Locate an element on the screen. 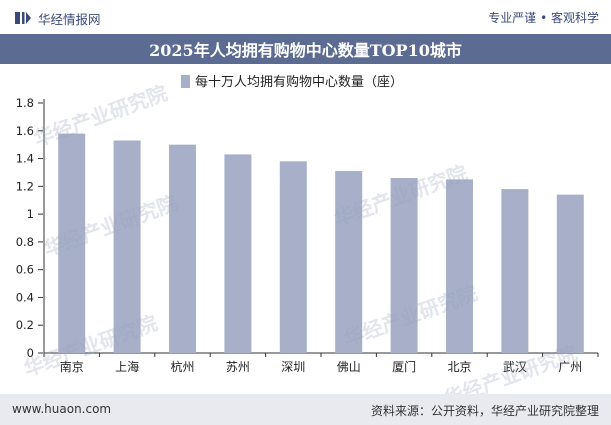 Image resolution: width=611 pixels, height=425 pixels. chart-title: 2025年人均拥有购物中心数量TOP10城市 is located at coordinates (305, 49).